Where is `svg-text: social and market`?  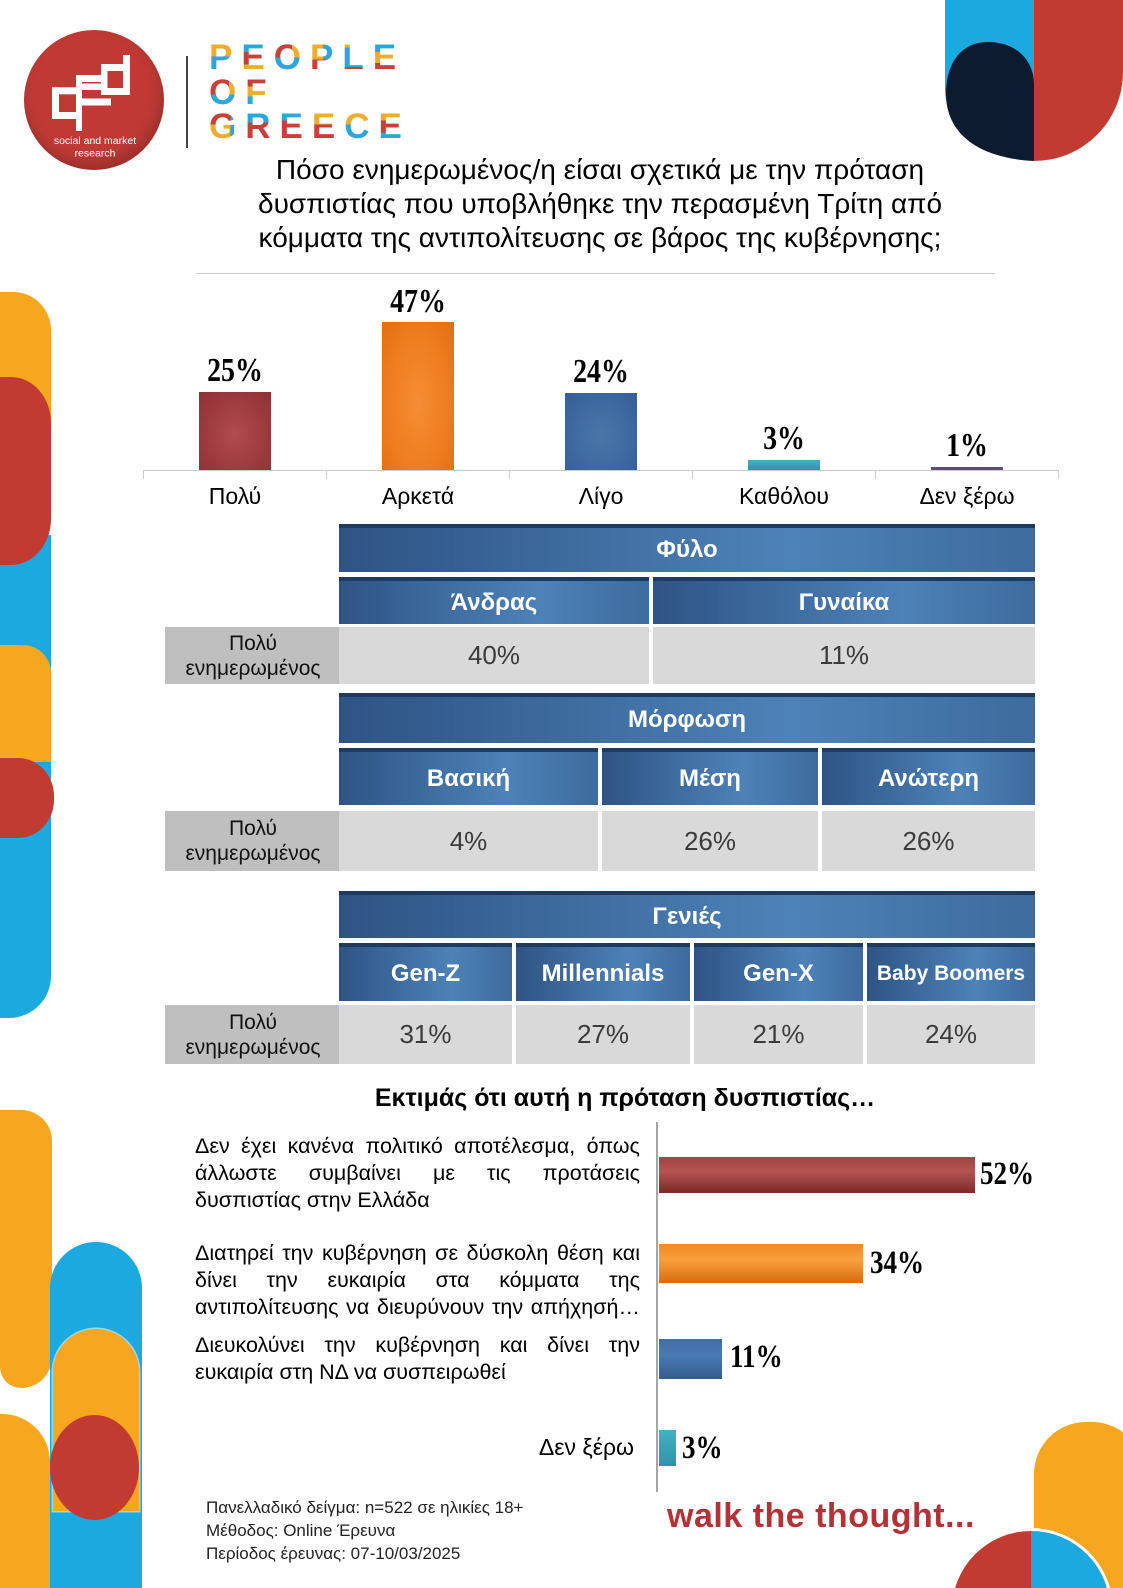
svg-text: social and market is located at coordinates (95, 141).